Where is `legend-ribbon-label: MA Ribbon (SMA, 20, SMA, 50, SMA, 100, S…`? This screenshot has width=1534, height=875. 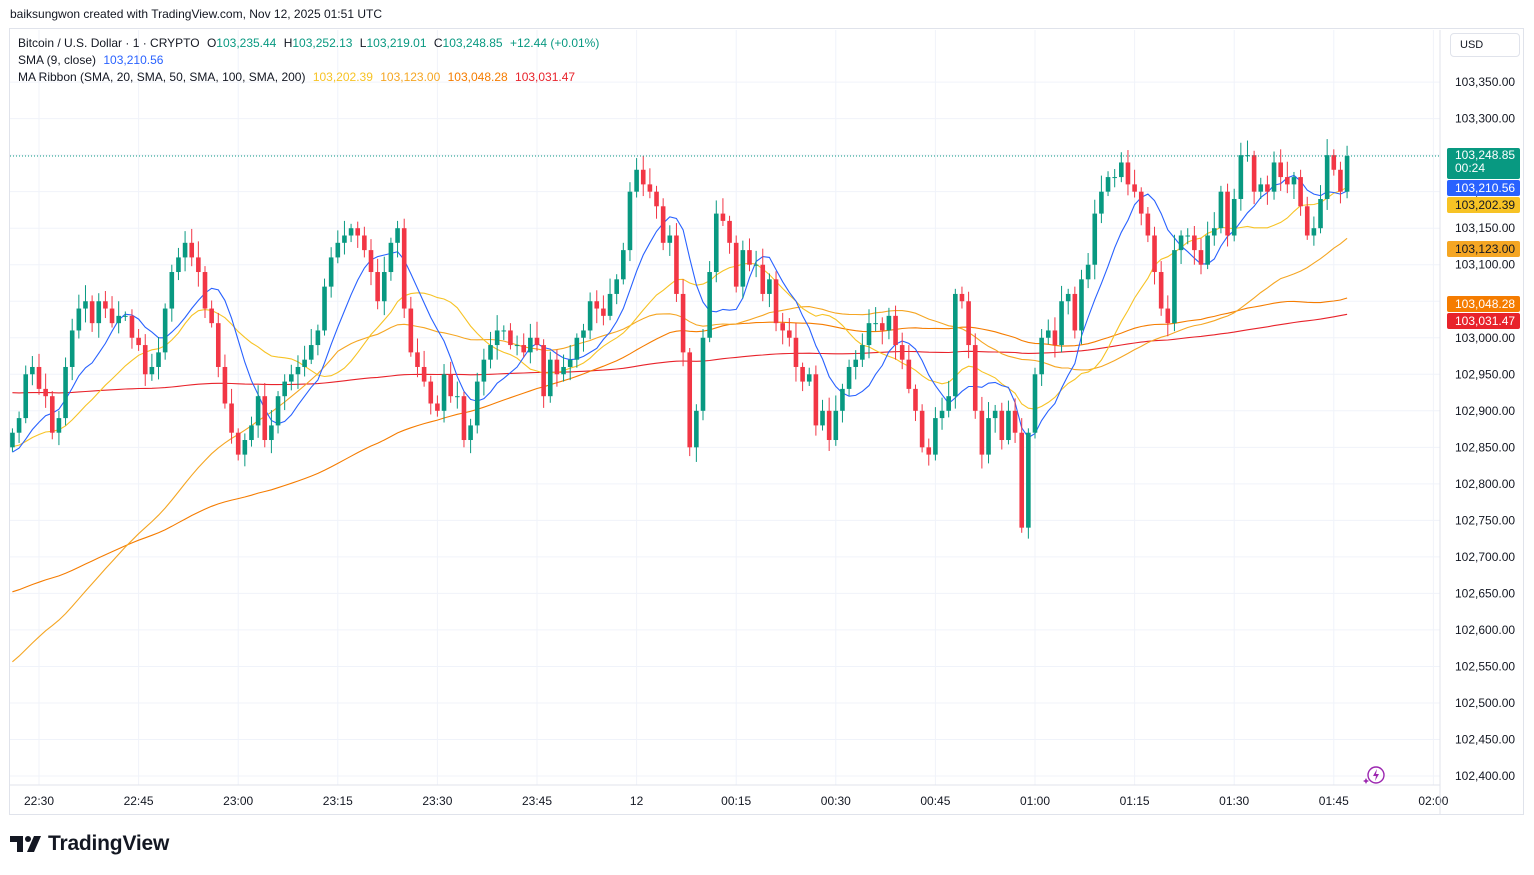 legend-ribbon-label: MA Ribbon (SMA, 20, SMA, 50, SMA, 100, S… is located at coordinates (162, 77).